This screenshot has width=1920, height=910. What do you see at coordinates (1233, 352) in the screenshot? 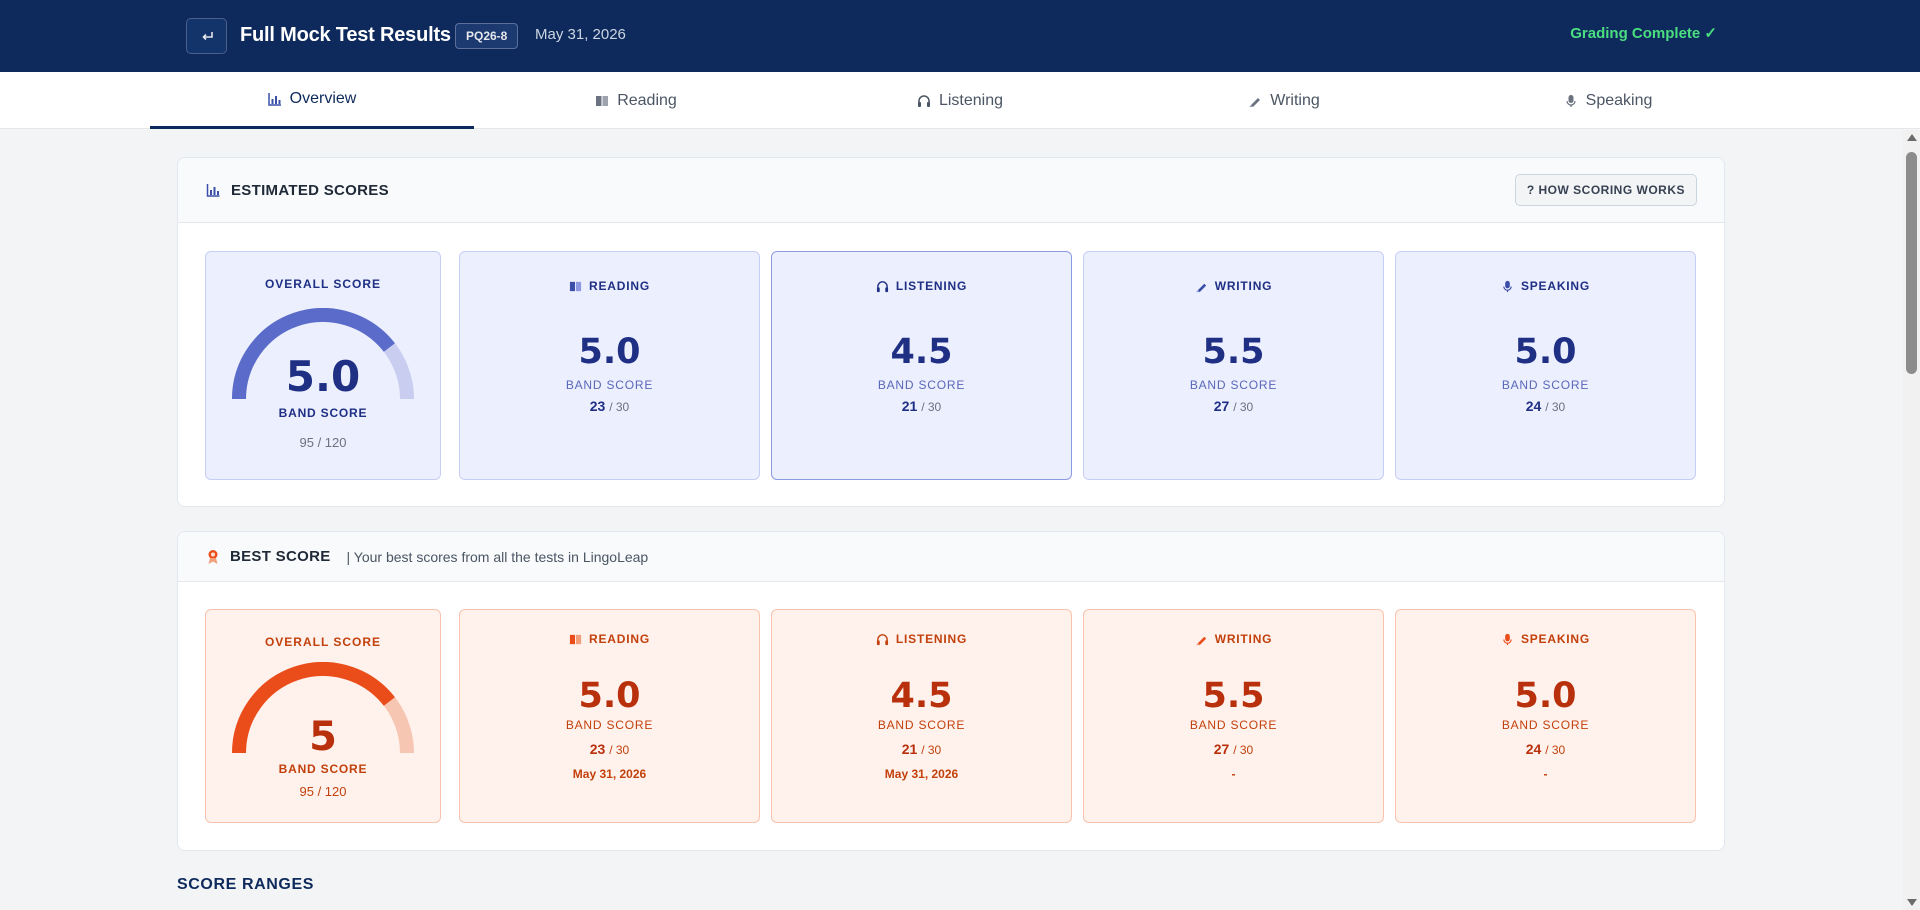
I see `band-value: 5.5` at bounding box center [1233, 352].